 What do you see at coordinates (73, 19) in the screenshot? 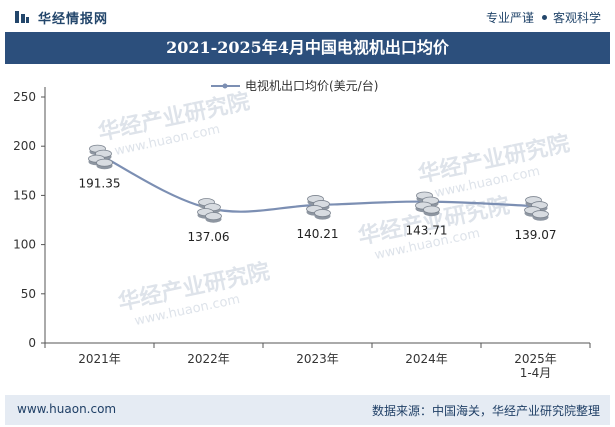
I see `brand-name: 华经情报网` at bounding box center [73, 19].